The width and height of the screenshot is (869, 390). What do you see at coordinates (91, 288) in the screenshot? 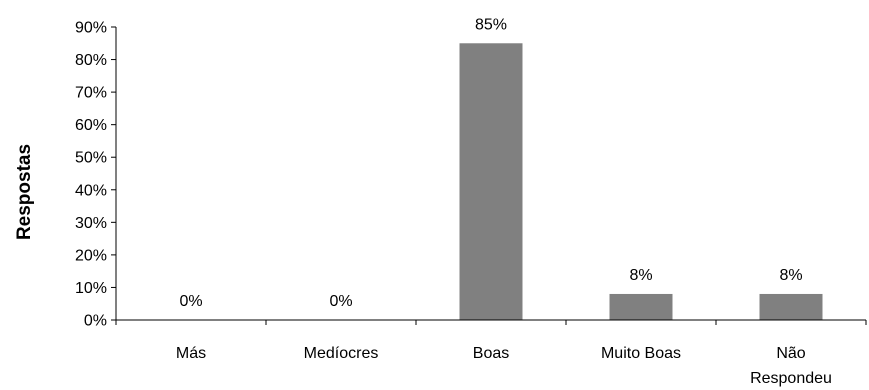
I see `y-tick-label: 10%` at bounding box center [91, 288].